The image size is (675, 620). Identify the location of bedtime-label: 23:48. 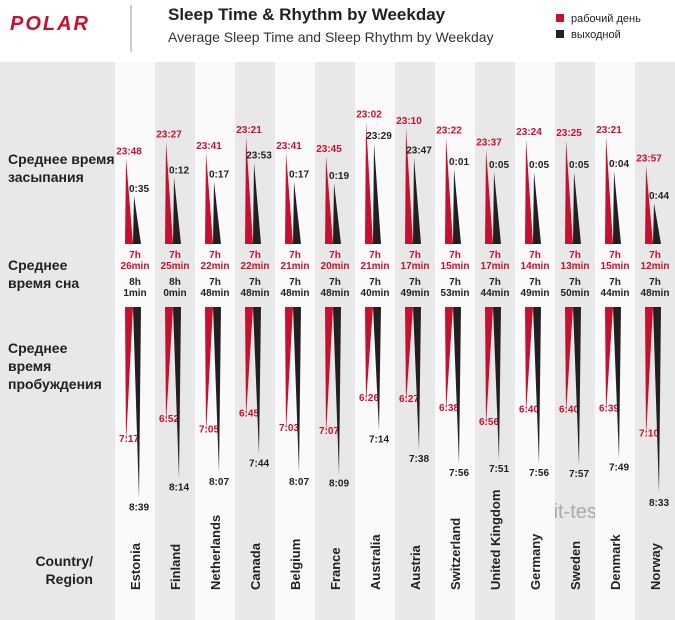
(129, 151).